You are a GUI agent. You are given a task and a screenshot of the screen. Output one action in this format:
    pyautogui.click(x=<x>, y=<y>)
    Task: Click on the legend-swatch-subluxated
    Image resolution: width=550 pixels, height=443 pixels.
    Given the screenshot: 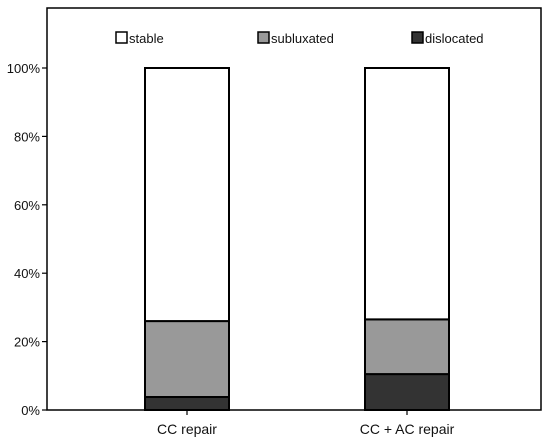 What is the action you would take?
    pyautogui.click(x=263, y=37)
    